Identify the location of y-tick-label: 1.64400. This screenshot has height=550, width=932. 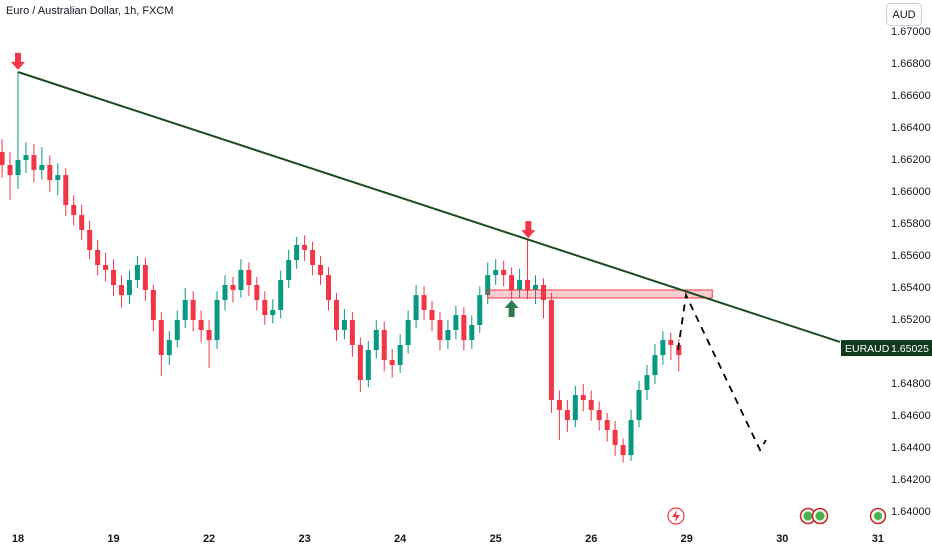
(911, 448).